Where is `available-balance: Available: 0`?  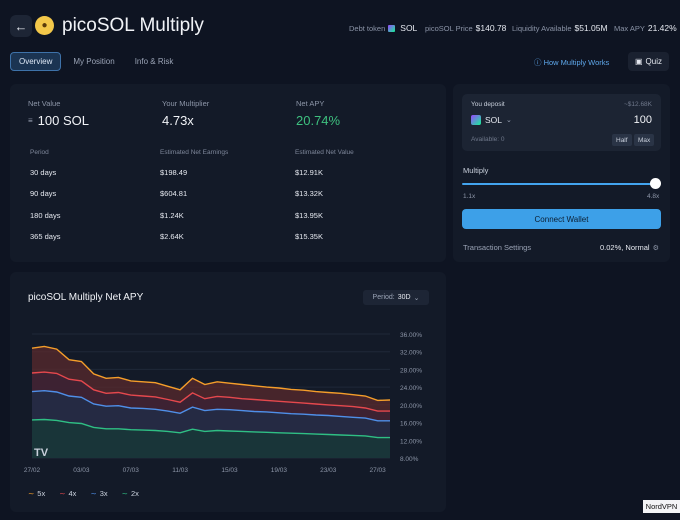 available-balance: Available: 0 is located at coordinates (488, 139).